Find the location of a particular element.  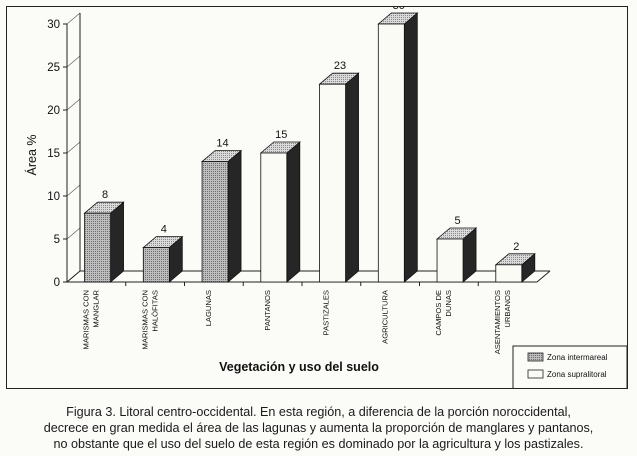

category-label: CAMPOS DE is located at coordinates (438, 313).